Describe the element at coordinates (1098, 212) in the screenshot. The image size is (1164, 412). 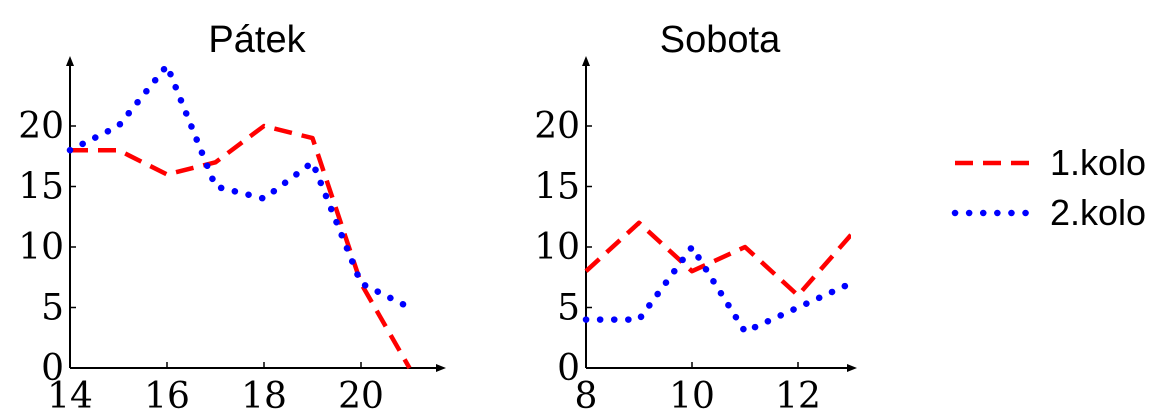
I see `legend-label-2: 2.kolo` at that location.